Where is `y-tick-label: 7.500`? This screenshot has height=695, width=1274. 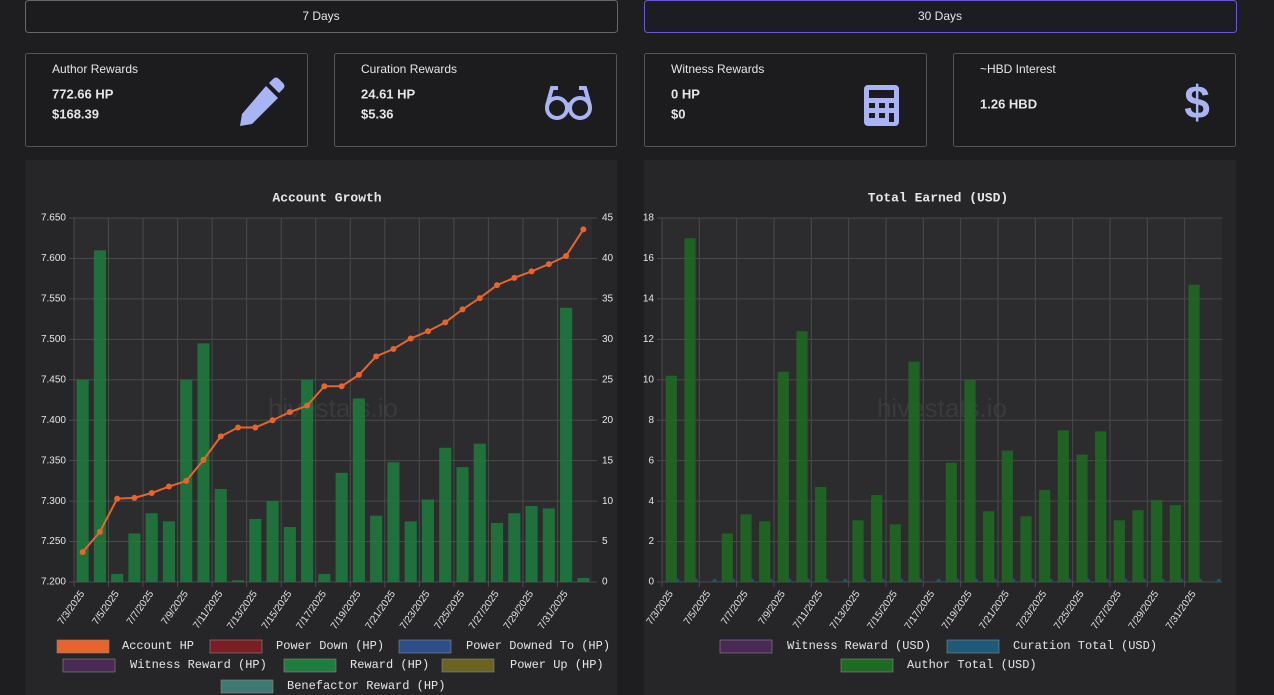
y-tick-label: 7.500 is located at coordinates (53, 339).